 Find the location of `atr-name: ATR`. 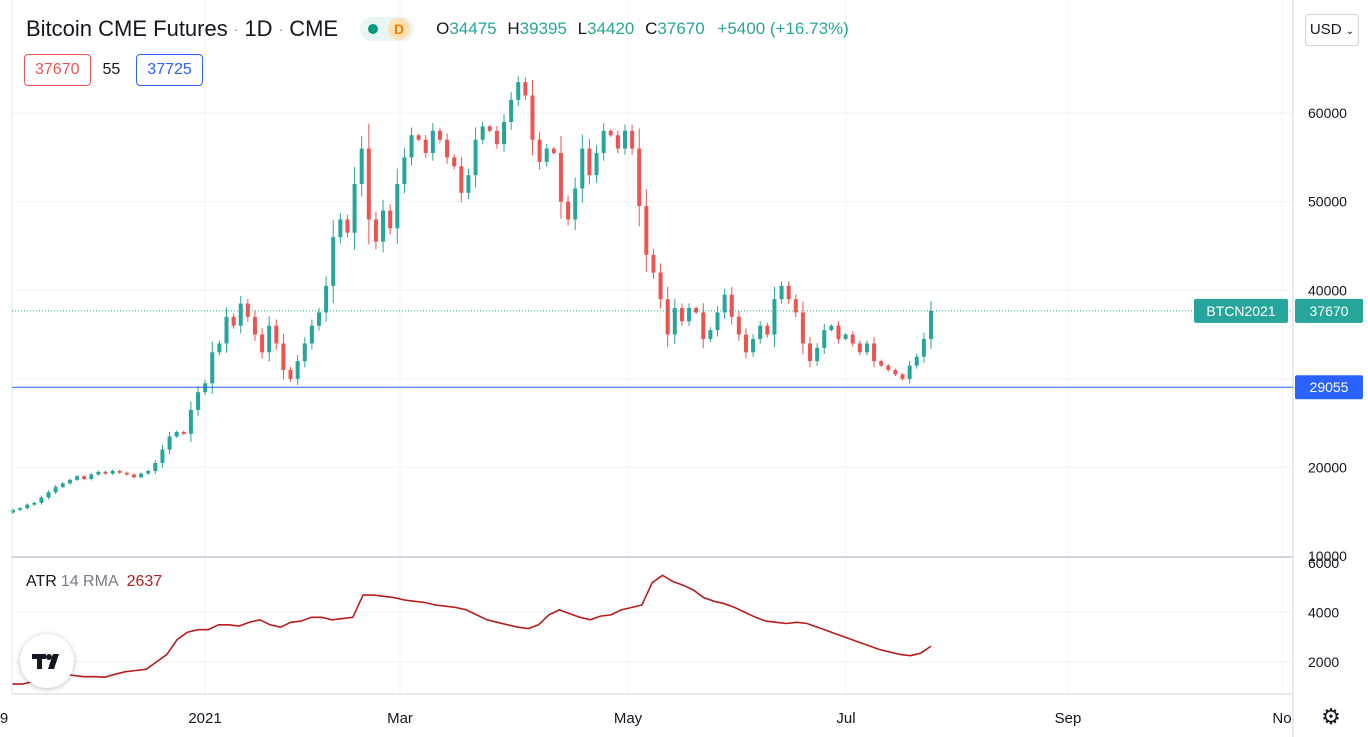

atr-name: ATR is located at coordinates (41, 581).